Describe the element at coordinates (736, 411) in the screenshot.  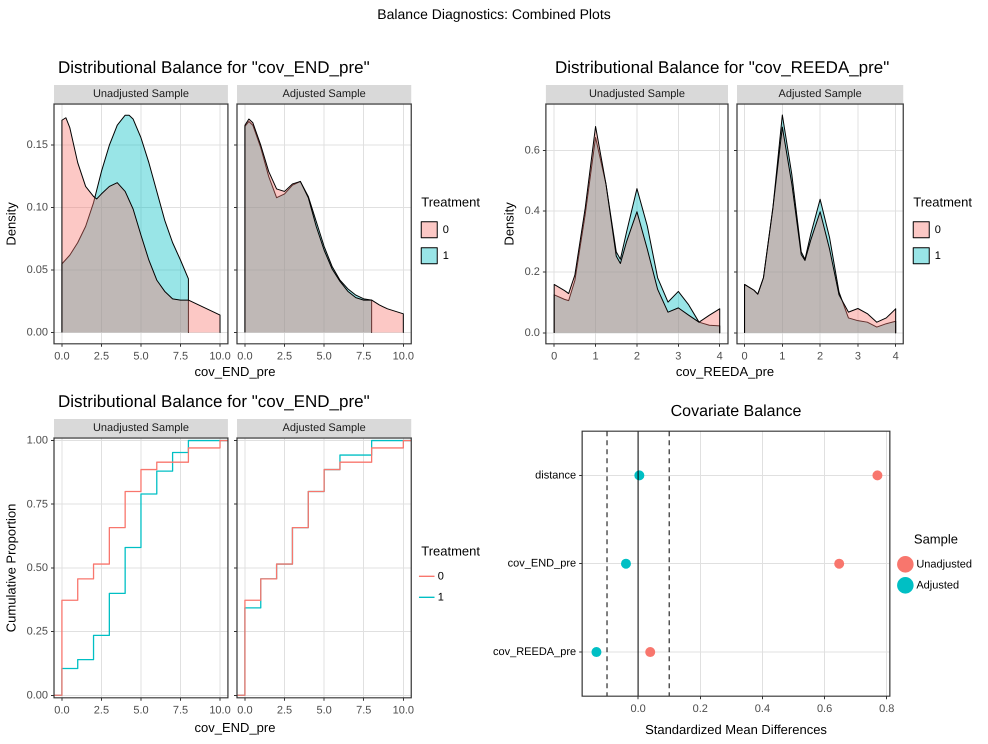
I see `chart-title: Covariate Balance` at that location.